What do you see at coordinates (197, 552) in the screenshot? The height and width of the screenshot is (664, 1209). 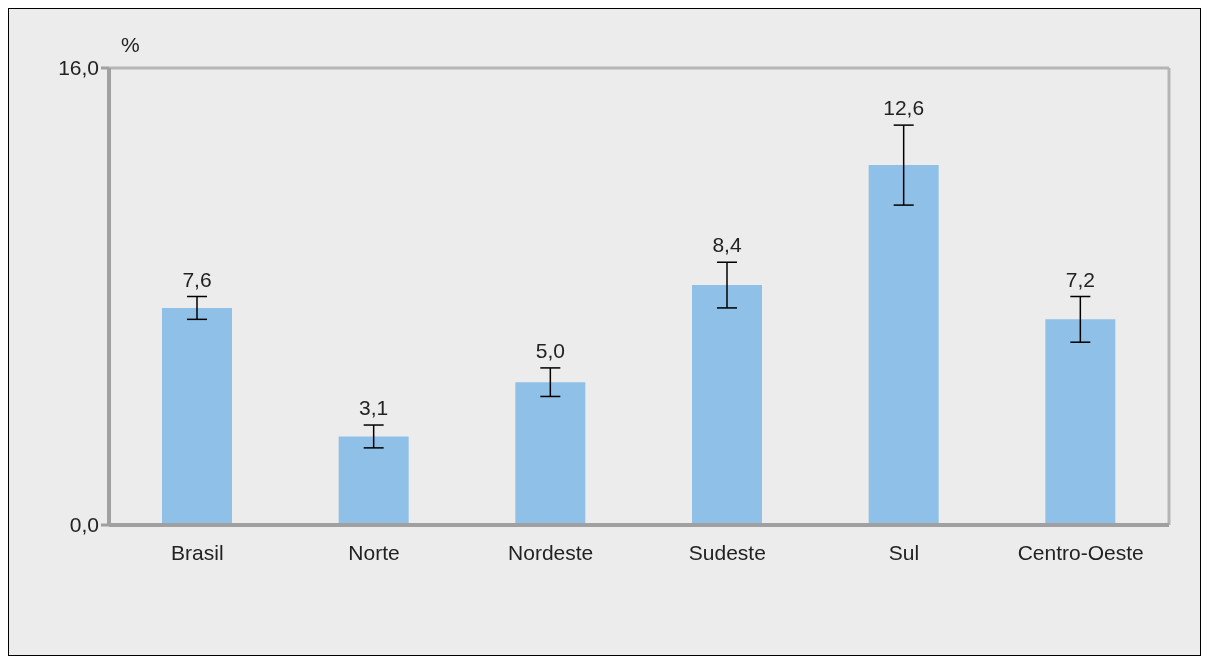 I see `x-tick-label: Brasil` at bounding box center [197, 552].